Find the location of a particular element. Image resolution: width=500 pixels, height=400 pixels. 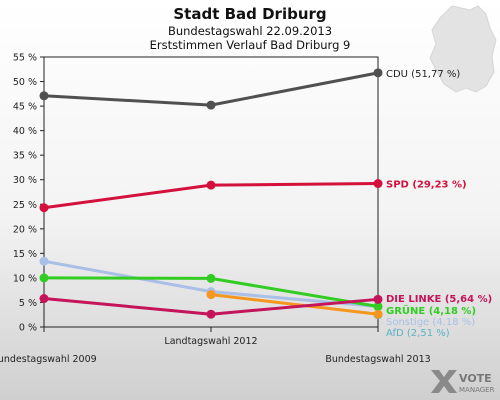

chart-subtitle-2: Erststimmen Verlauf Bad Driburg 9 is located at coordinates (250, 45).